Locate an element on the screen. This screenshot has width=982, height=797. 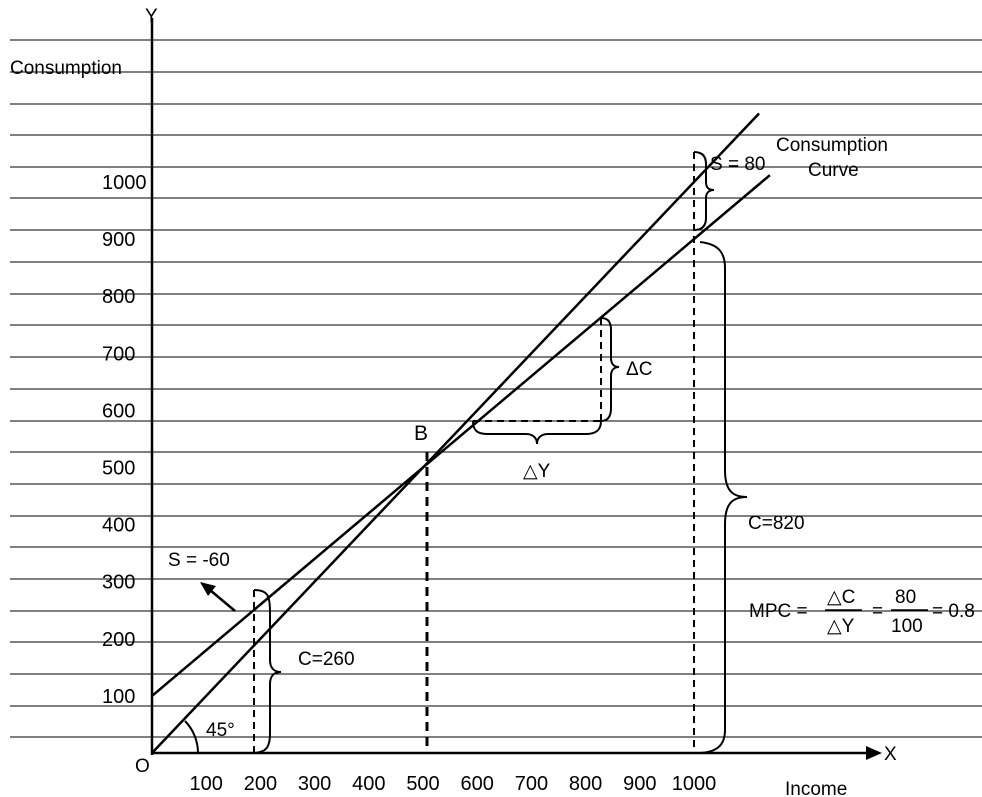
mpc-num1: △C is located at coordinates (841, 597).